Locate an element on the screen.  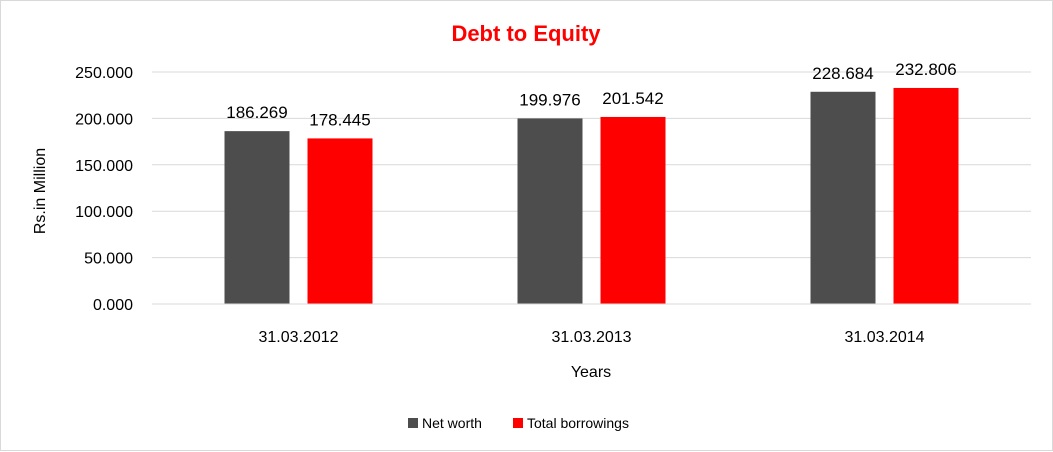
x-tick-label: 31.03.2013 is located at coordinates (591, 337).